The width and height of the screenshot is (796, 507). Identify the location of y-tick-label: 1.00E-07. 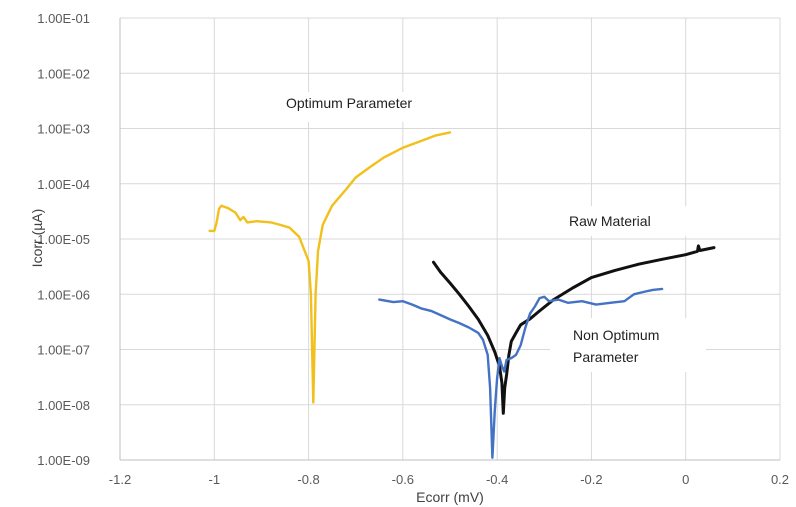
(63, 350).